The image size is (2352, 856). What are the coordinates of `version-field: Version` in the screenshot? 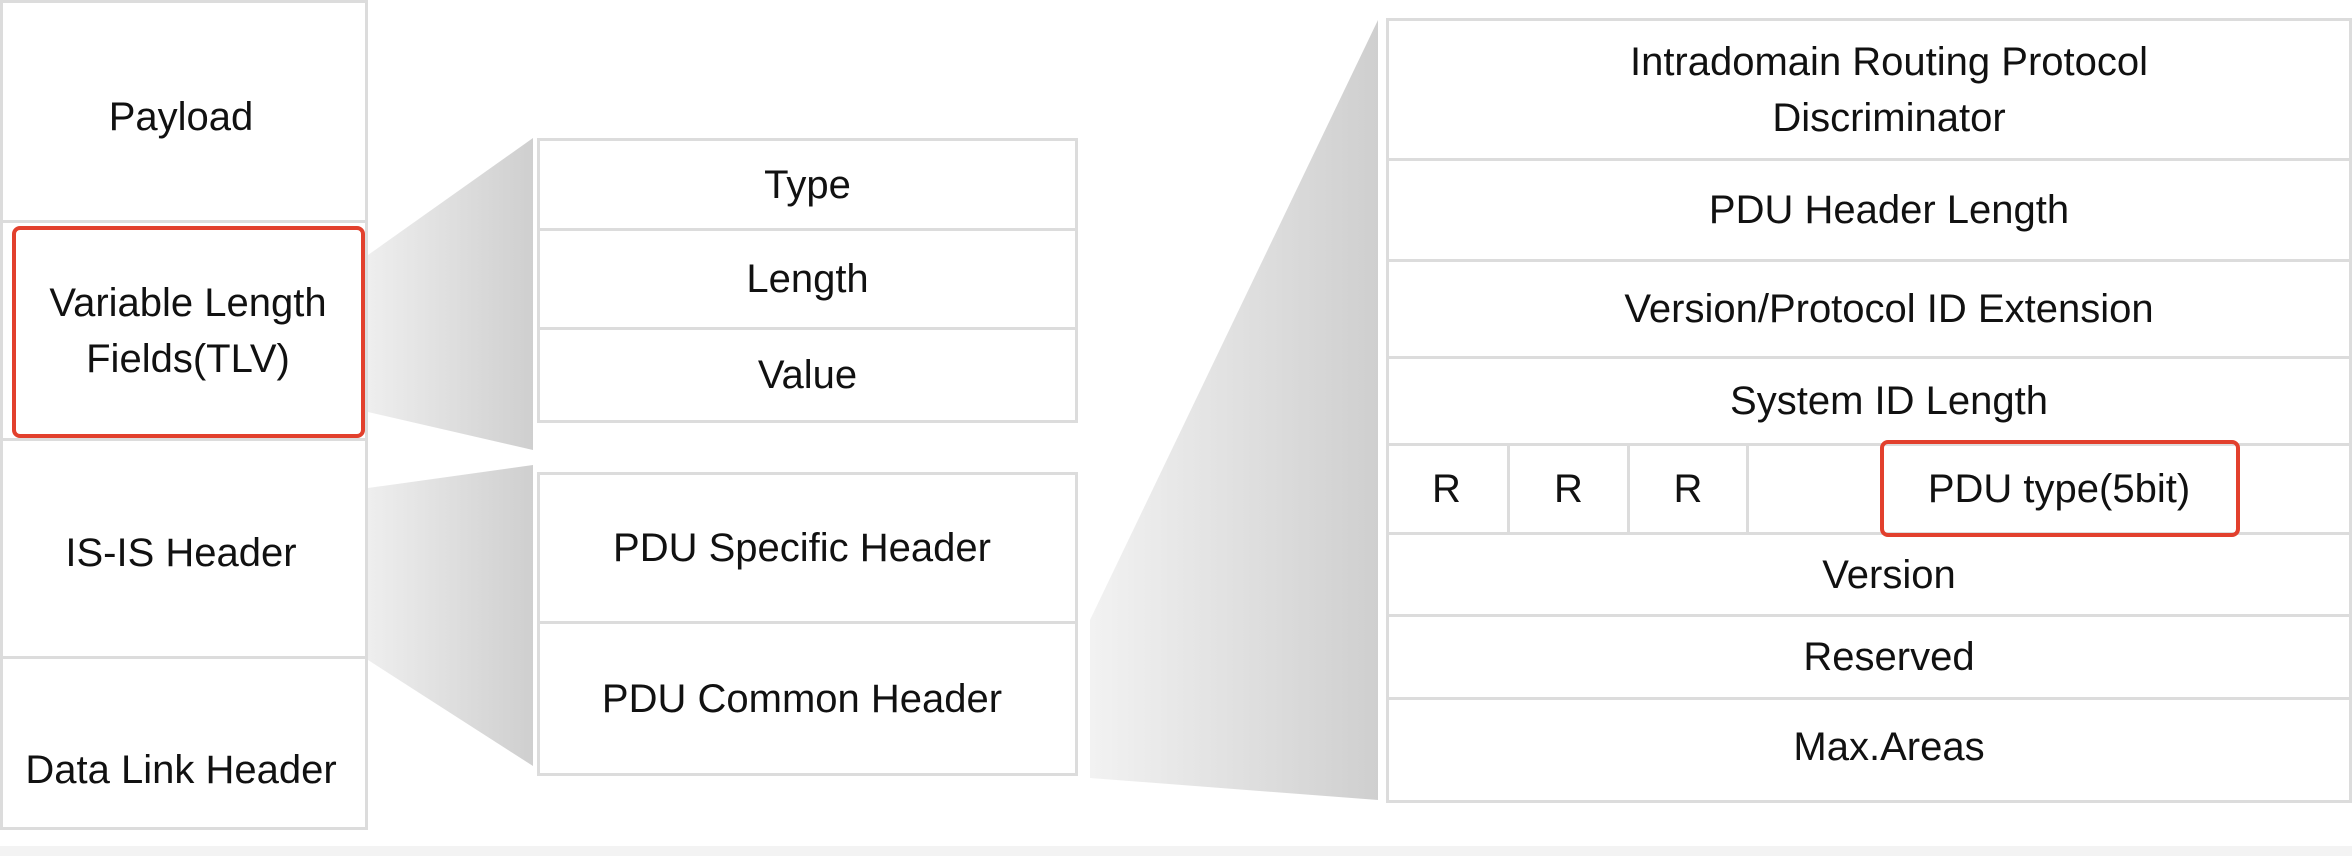 It's located at (1889, 574).